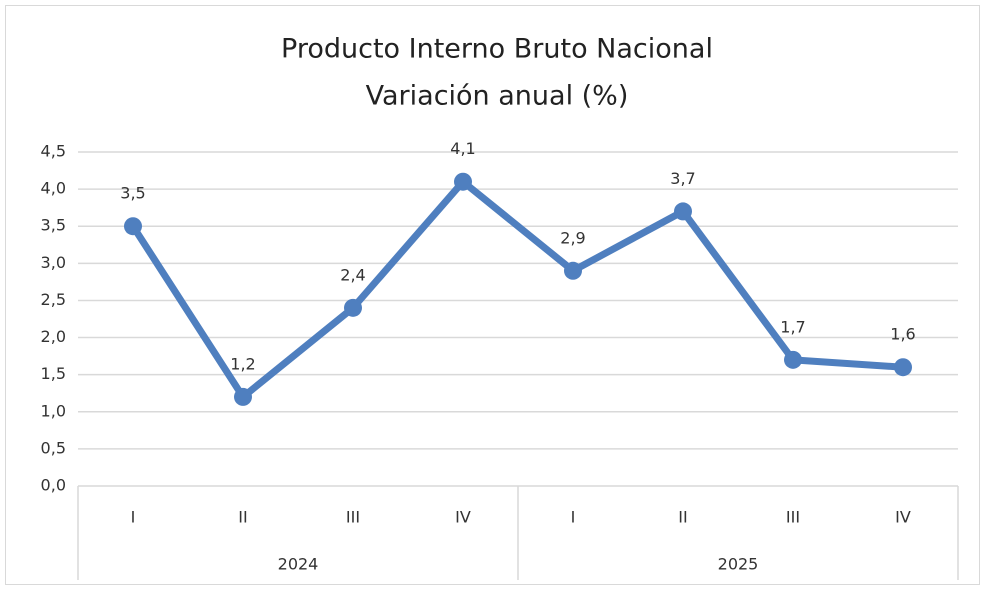 The image size is (985, 590). Describe the element at coordinates (738, 564) in the screenshot. I see `group-label: 2025` at that location.